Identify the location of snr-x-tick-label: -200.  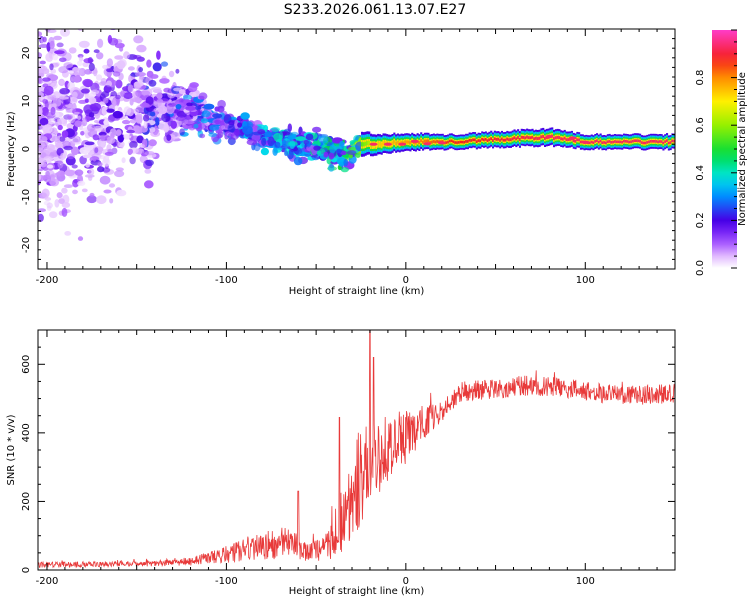
(47, 581).